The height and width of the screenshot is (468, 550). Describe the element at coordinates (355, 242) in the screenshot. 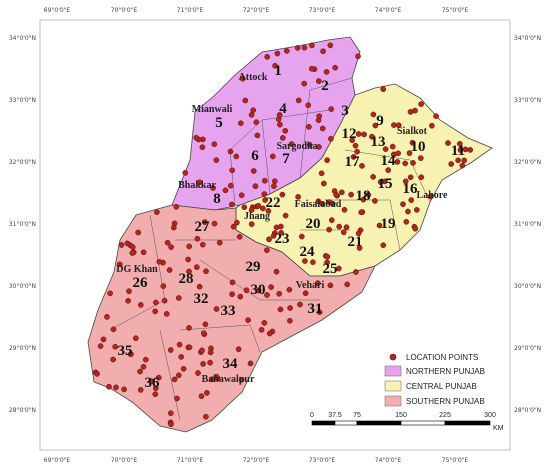

I see `district-number: 21` at that location.